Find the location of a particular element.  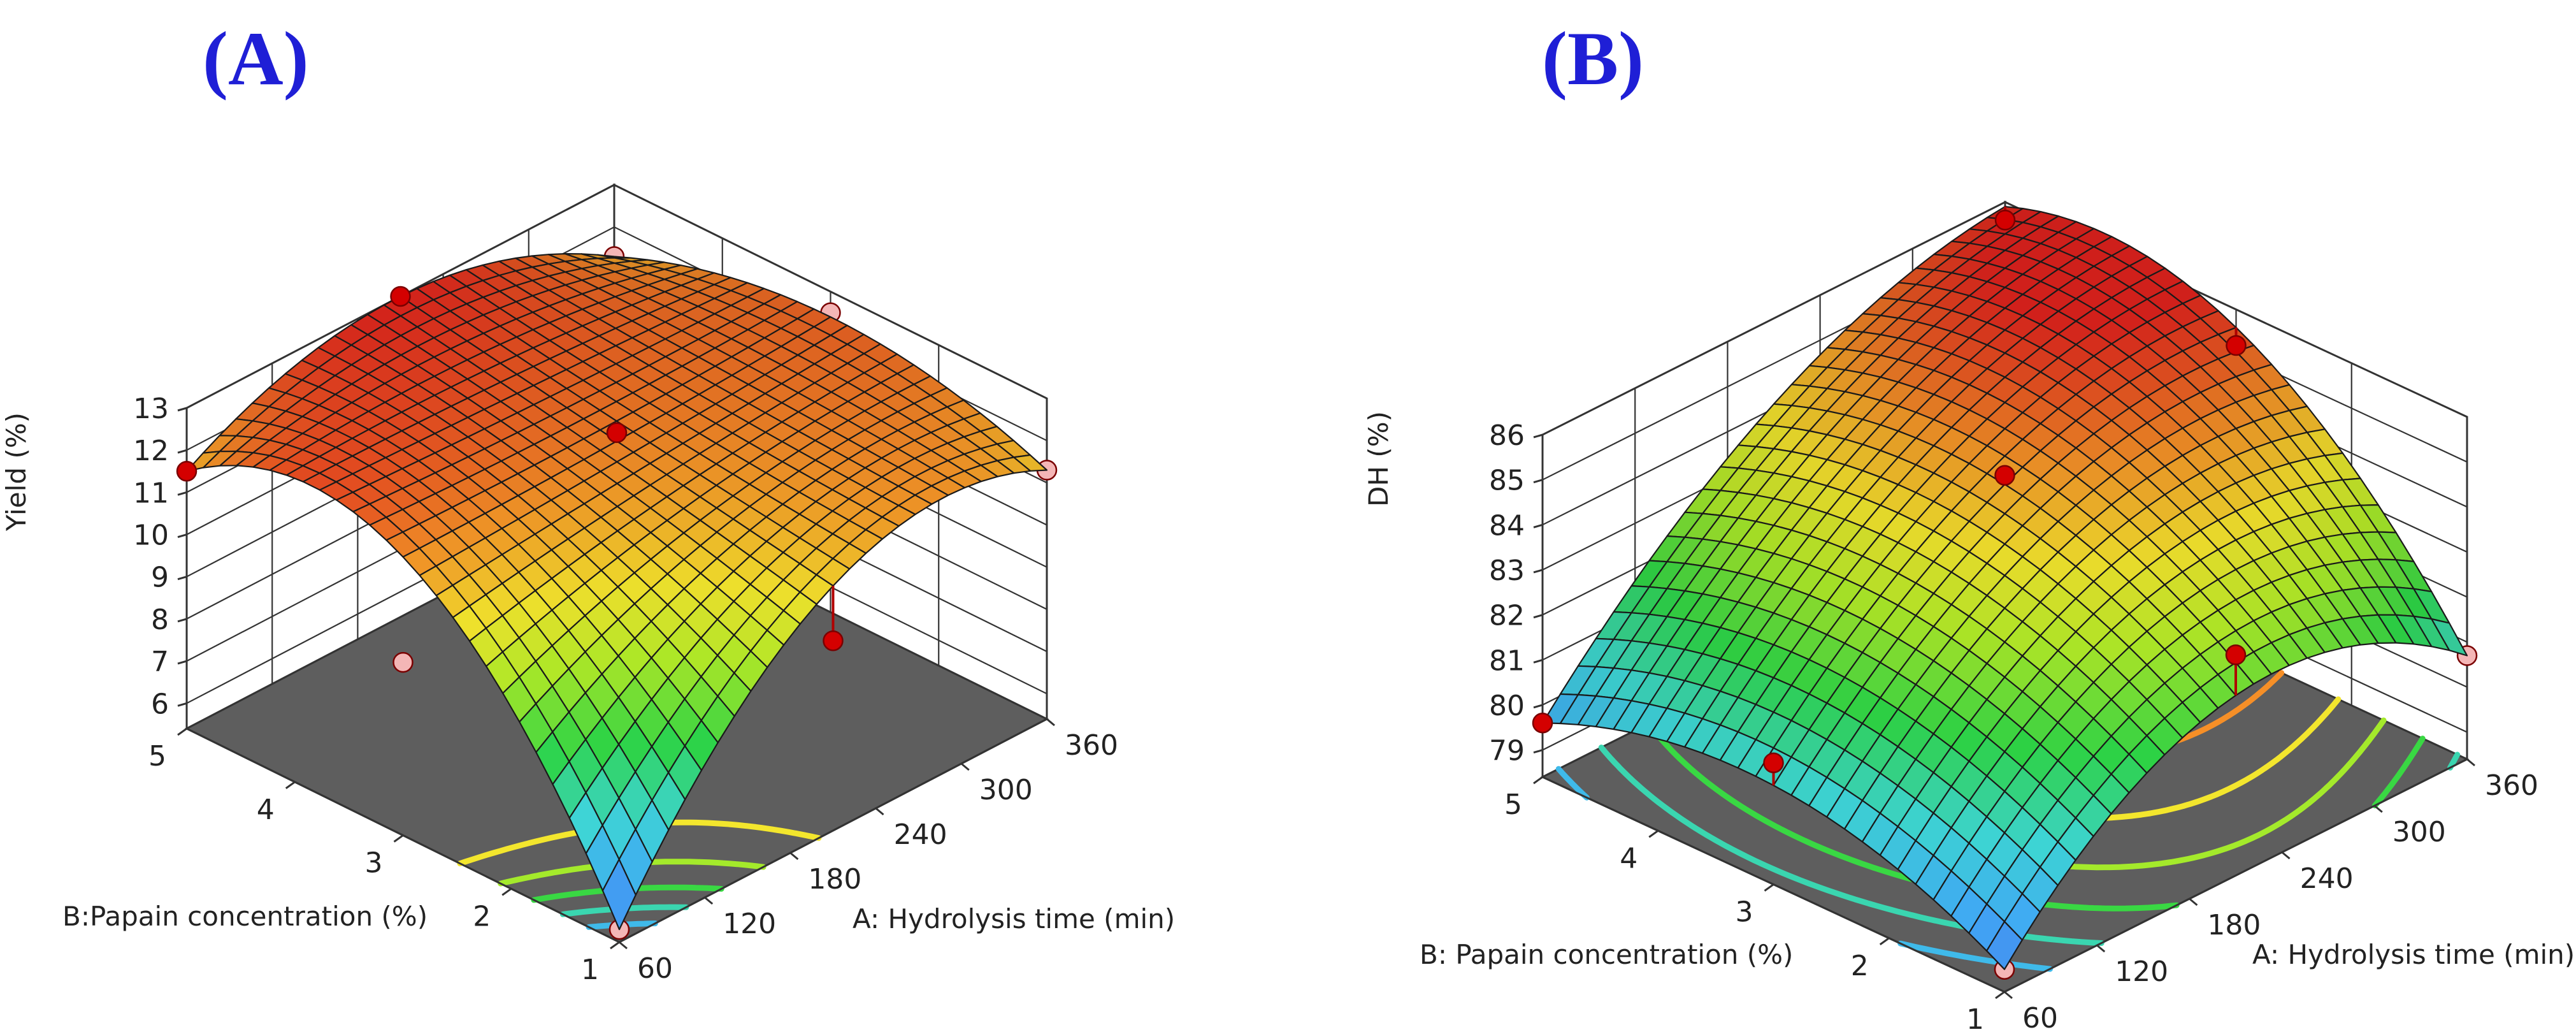

panel-b-y-axis-title: B: Papain concentration (%) is located at coordinates (1606, 954).